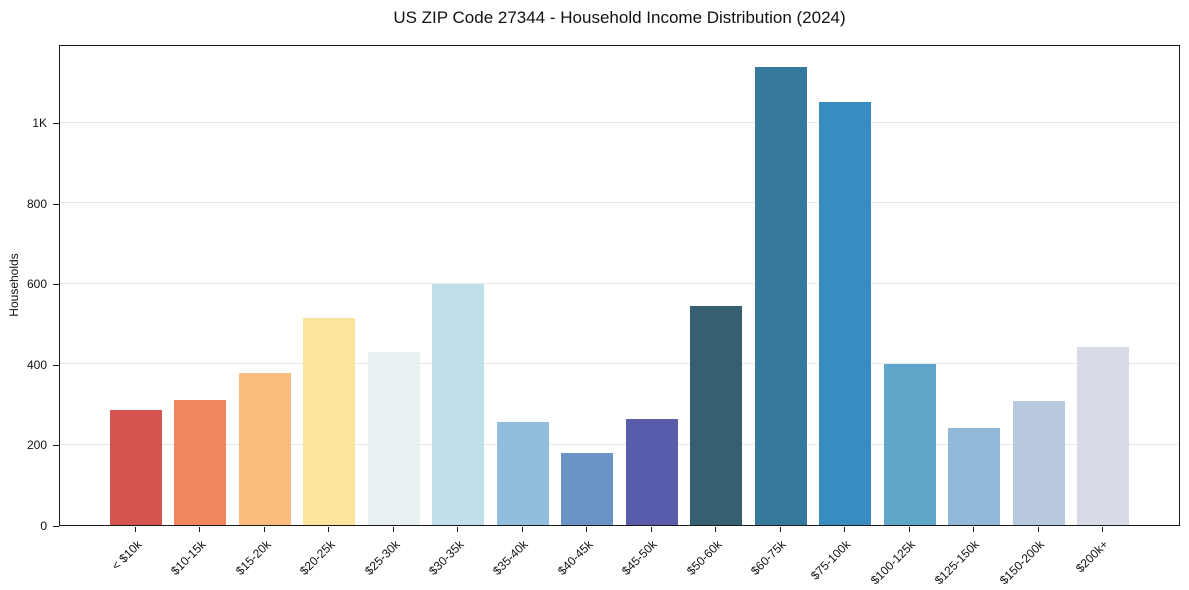  I want to click on x-tick-label: $60-75k, so click(768, 557).